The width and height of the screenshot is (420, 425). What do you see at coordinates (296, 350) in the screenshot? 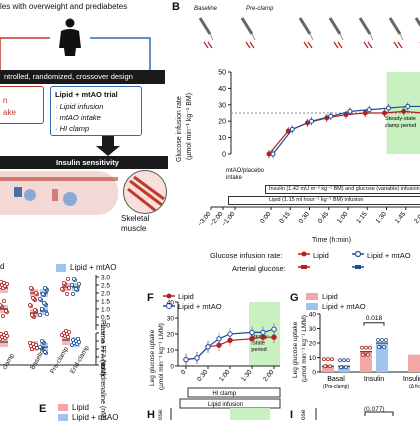
I see `panel-g-ylabel-1: Leg glucose uptake` at bounding box center [296, 350].